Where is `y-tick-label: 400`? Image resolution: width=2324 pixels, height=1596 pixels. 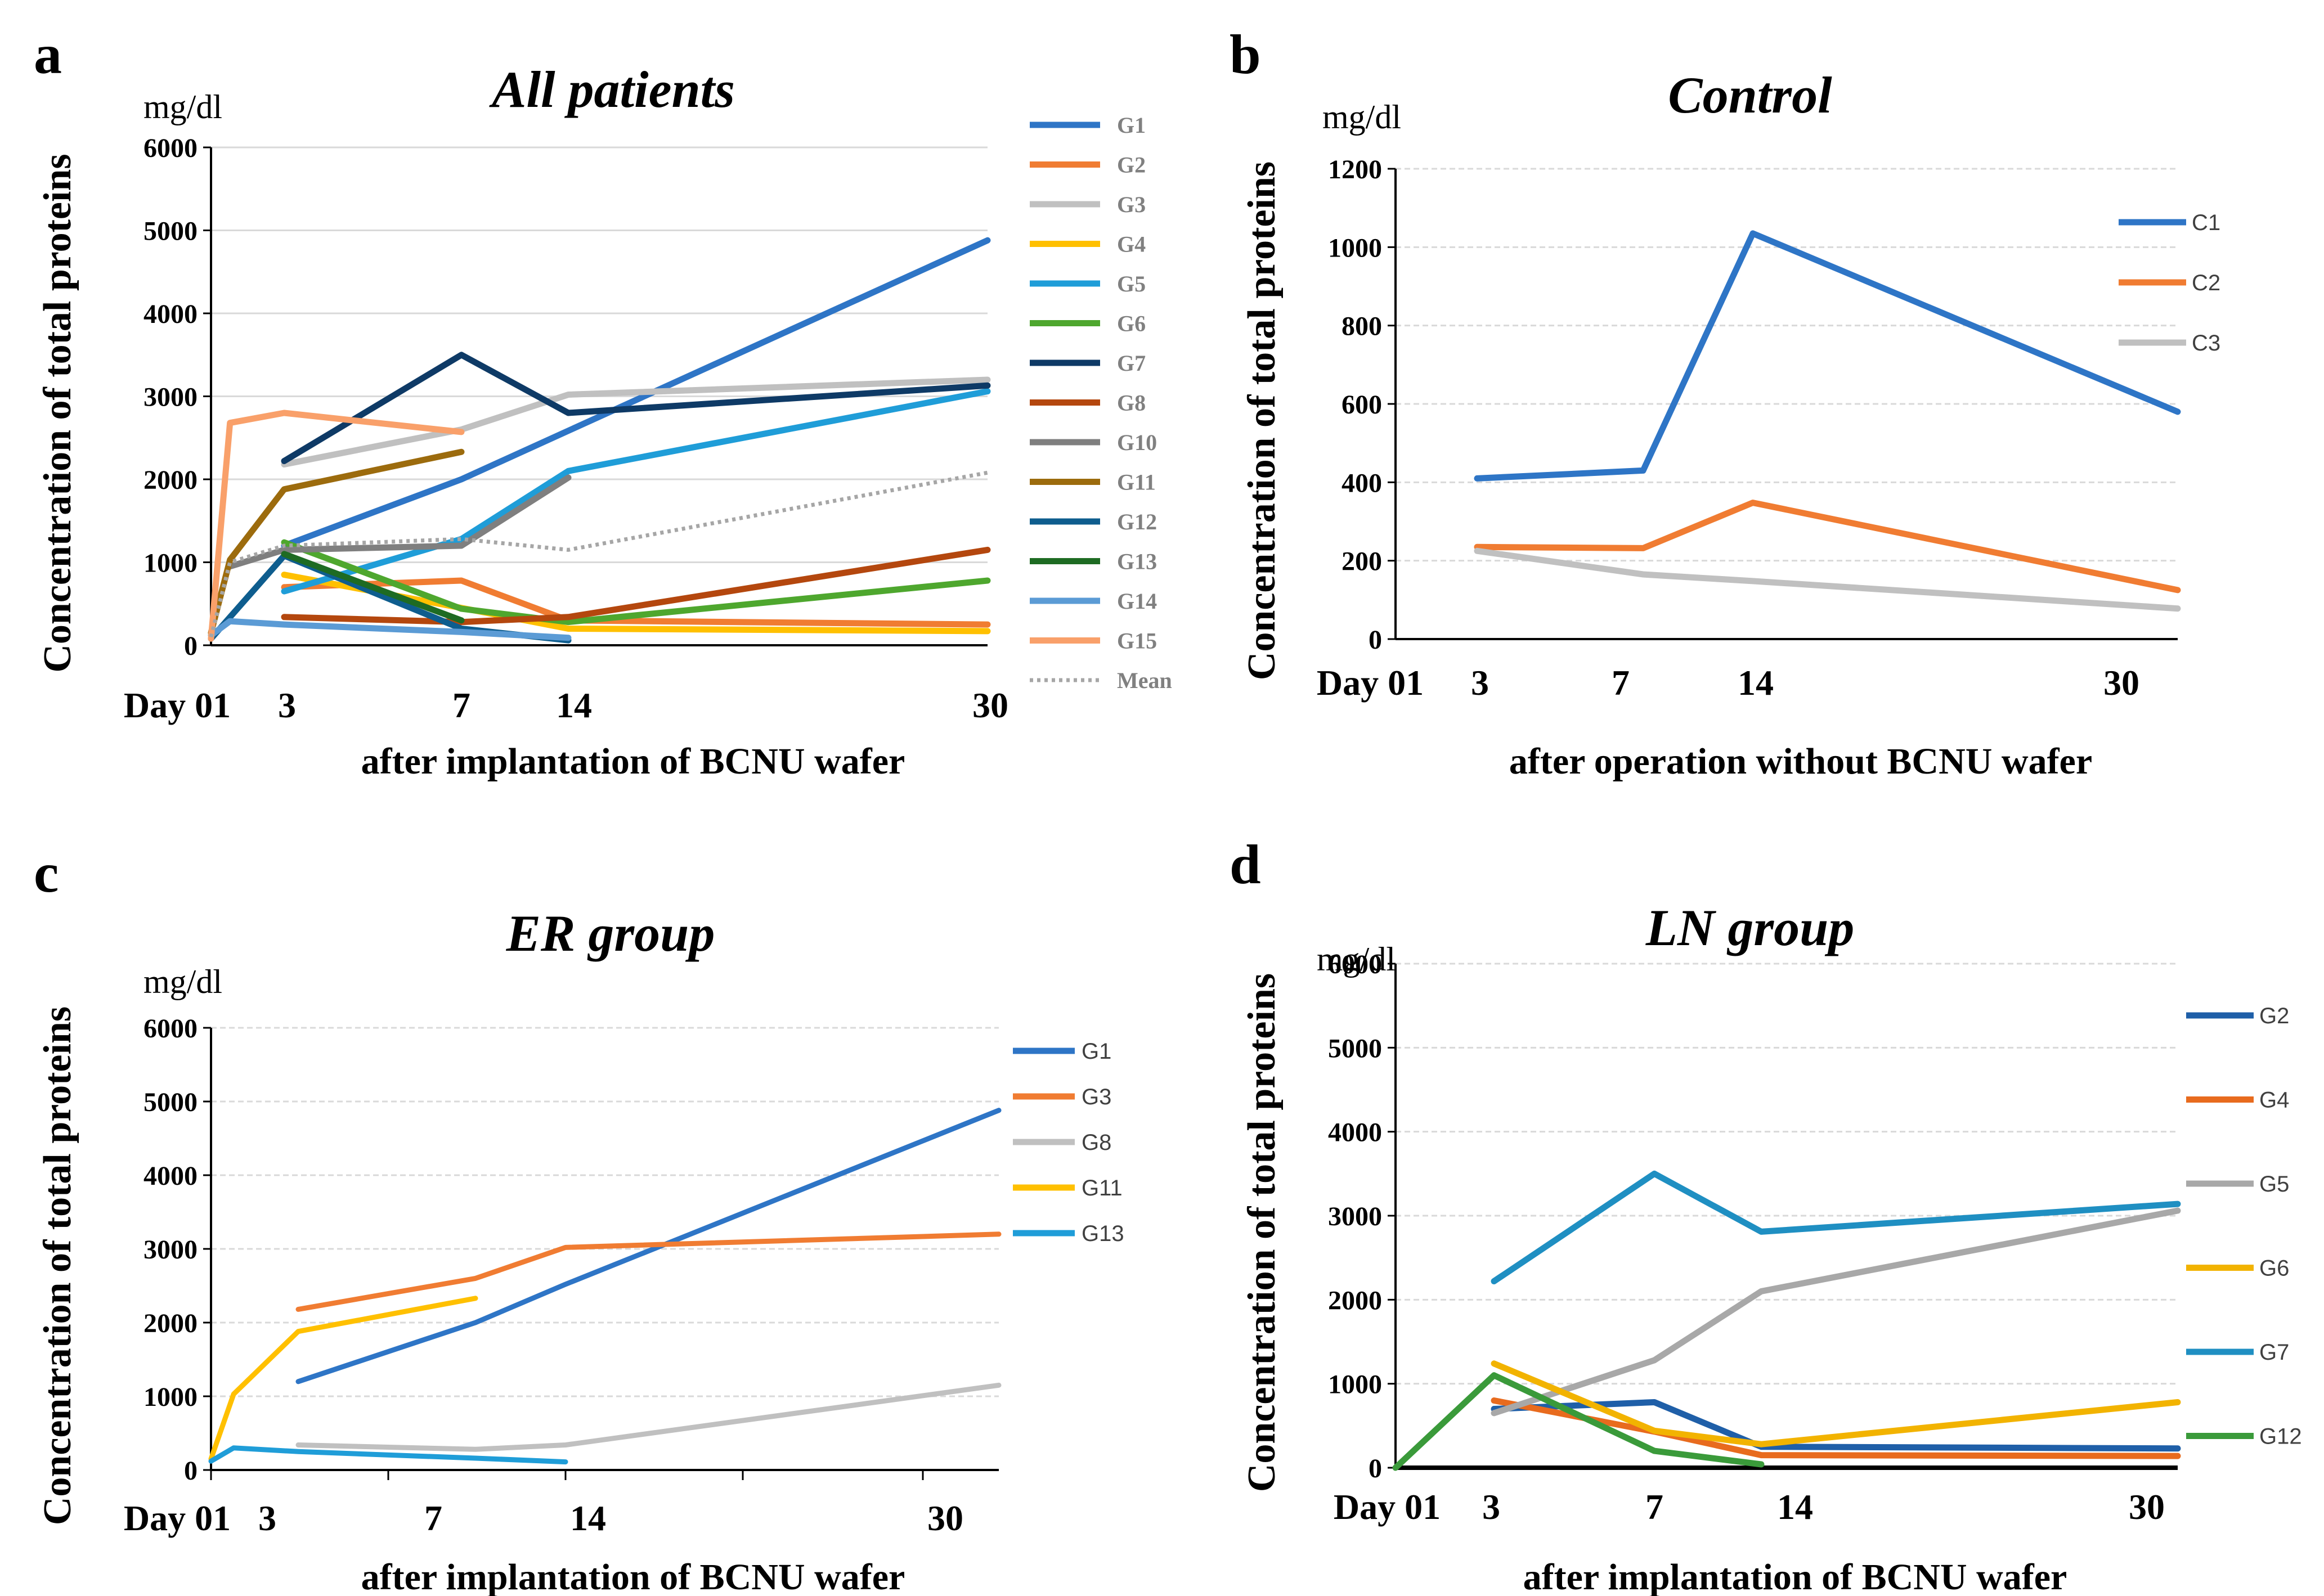
y-tick-label: 400 is located at coordinates (1362, 483).